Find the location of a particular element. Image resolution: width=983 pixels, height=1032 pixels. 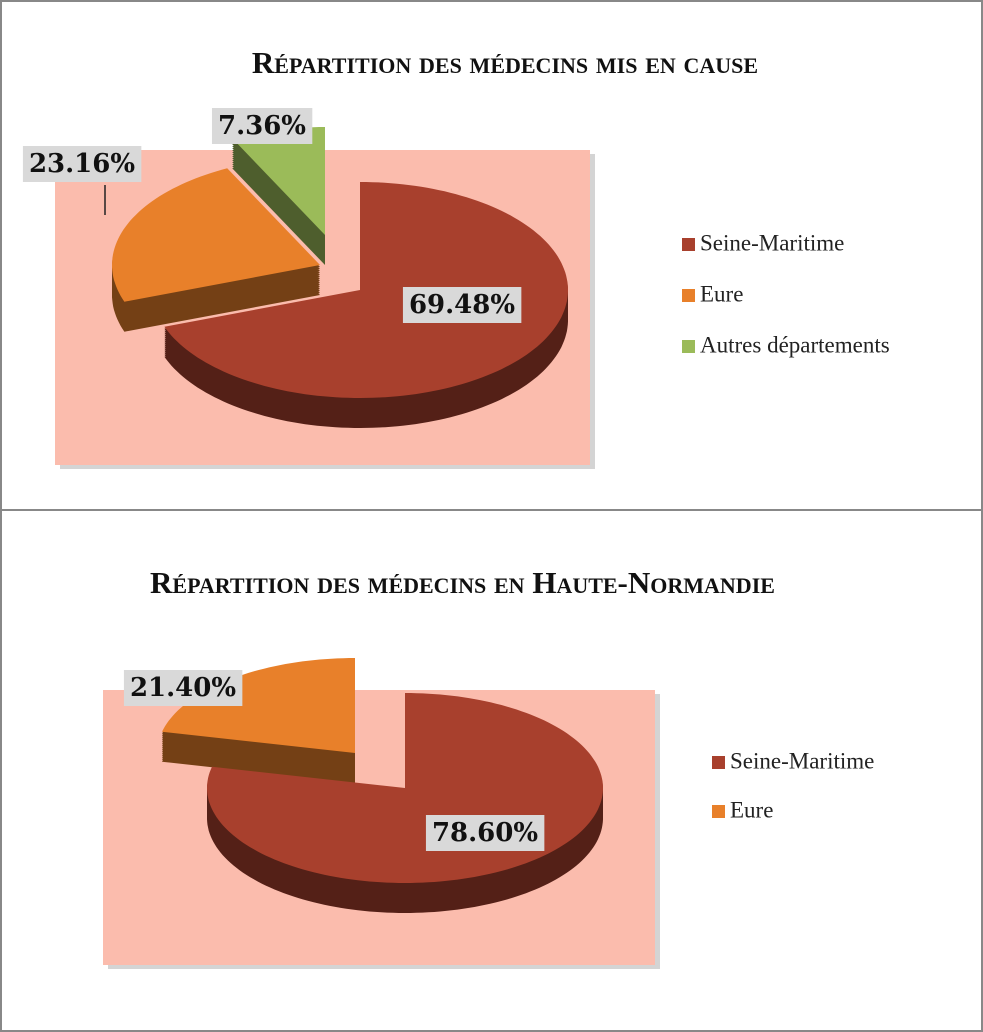

data-label: 23.16% is located at coordinates (82, 164).